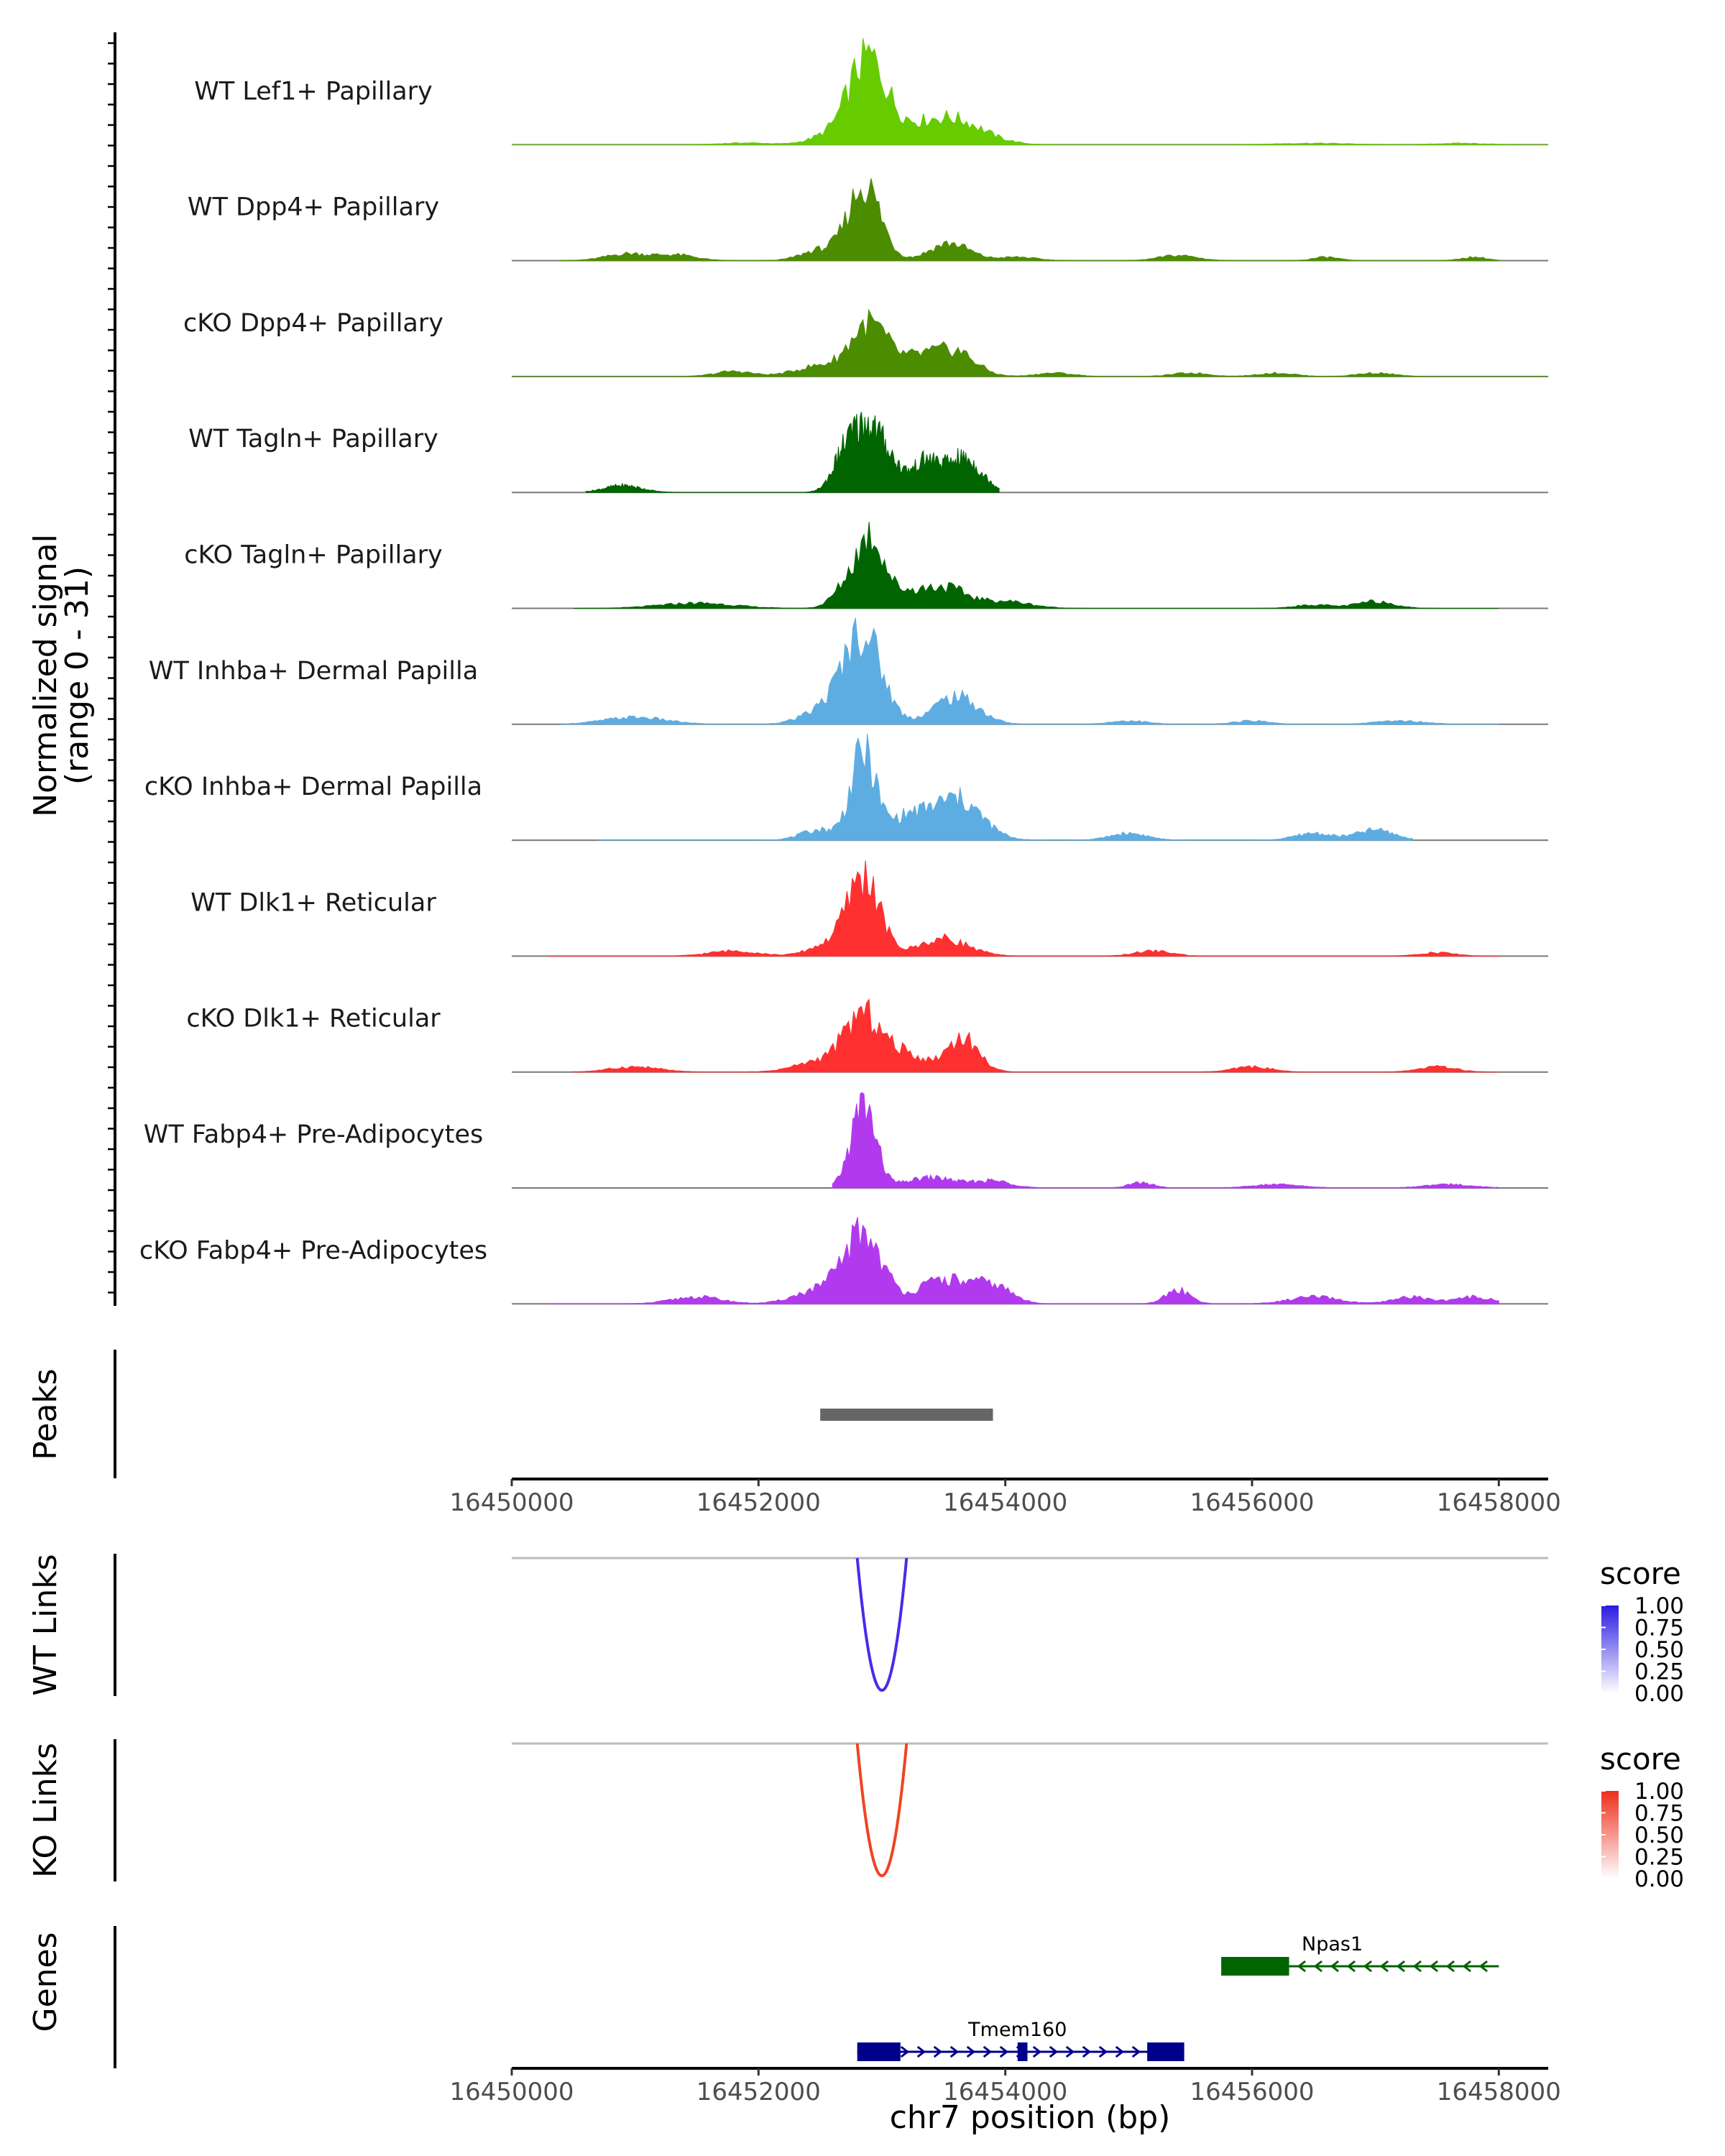 This screenshot has width=1725, height=2156. What do you see at coordinates (313, 902) in the screenshot?
I see `track-label: WT Dlk1+ Reticular` at bounding box center [313, 902].